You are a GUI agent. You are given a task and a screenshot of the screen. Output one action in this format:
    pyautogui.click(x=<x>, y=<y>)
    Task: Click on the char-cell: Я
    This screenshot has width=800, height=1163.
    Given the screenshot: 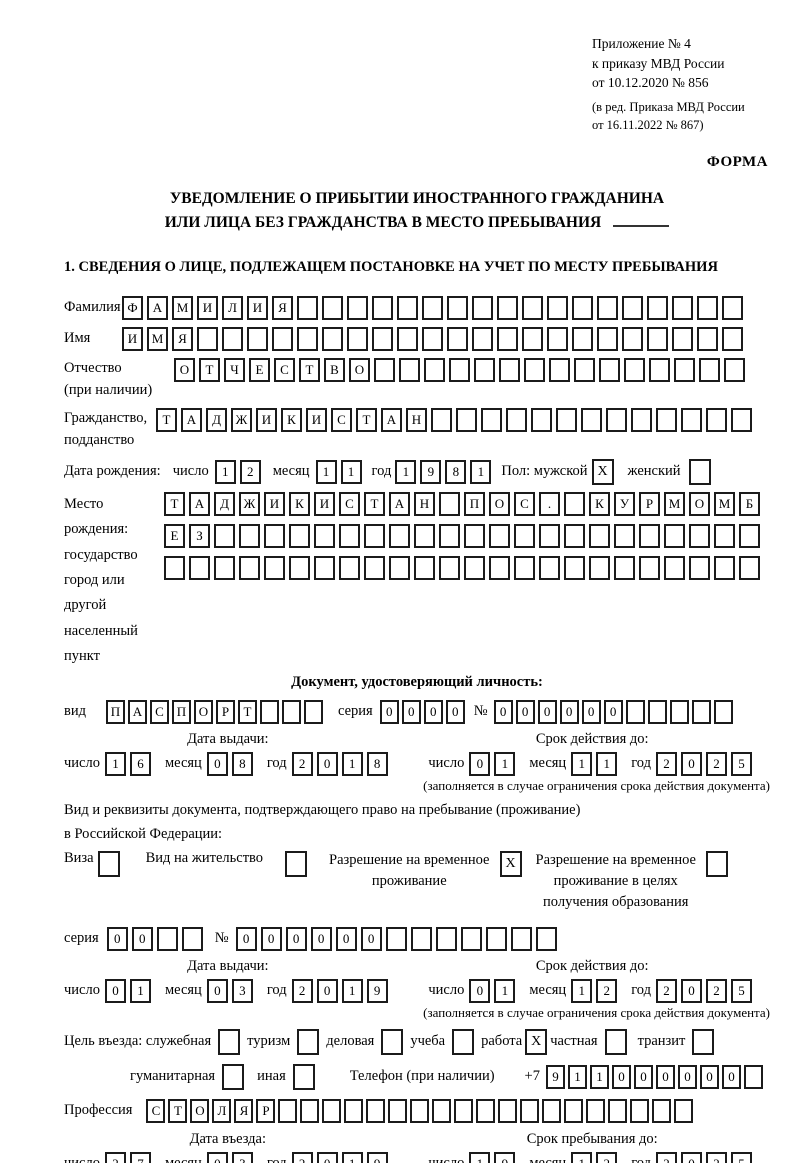 What is the action you would take?
    pyautogui.click(x=182, y=338)
    